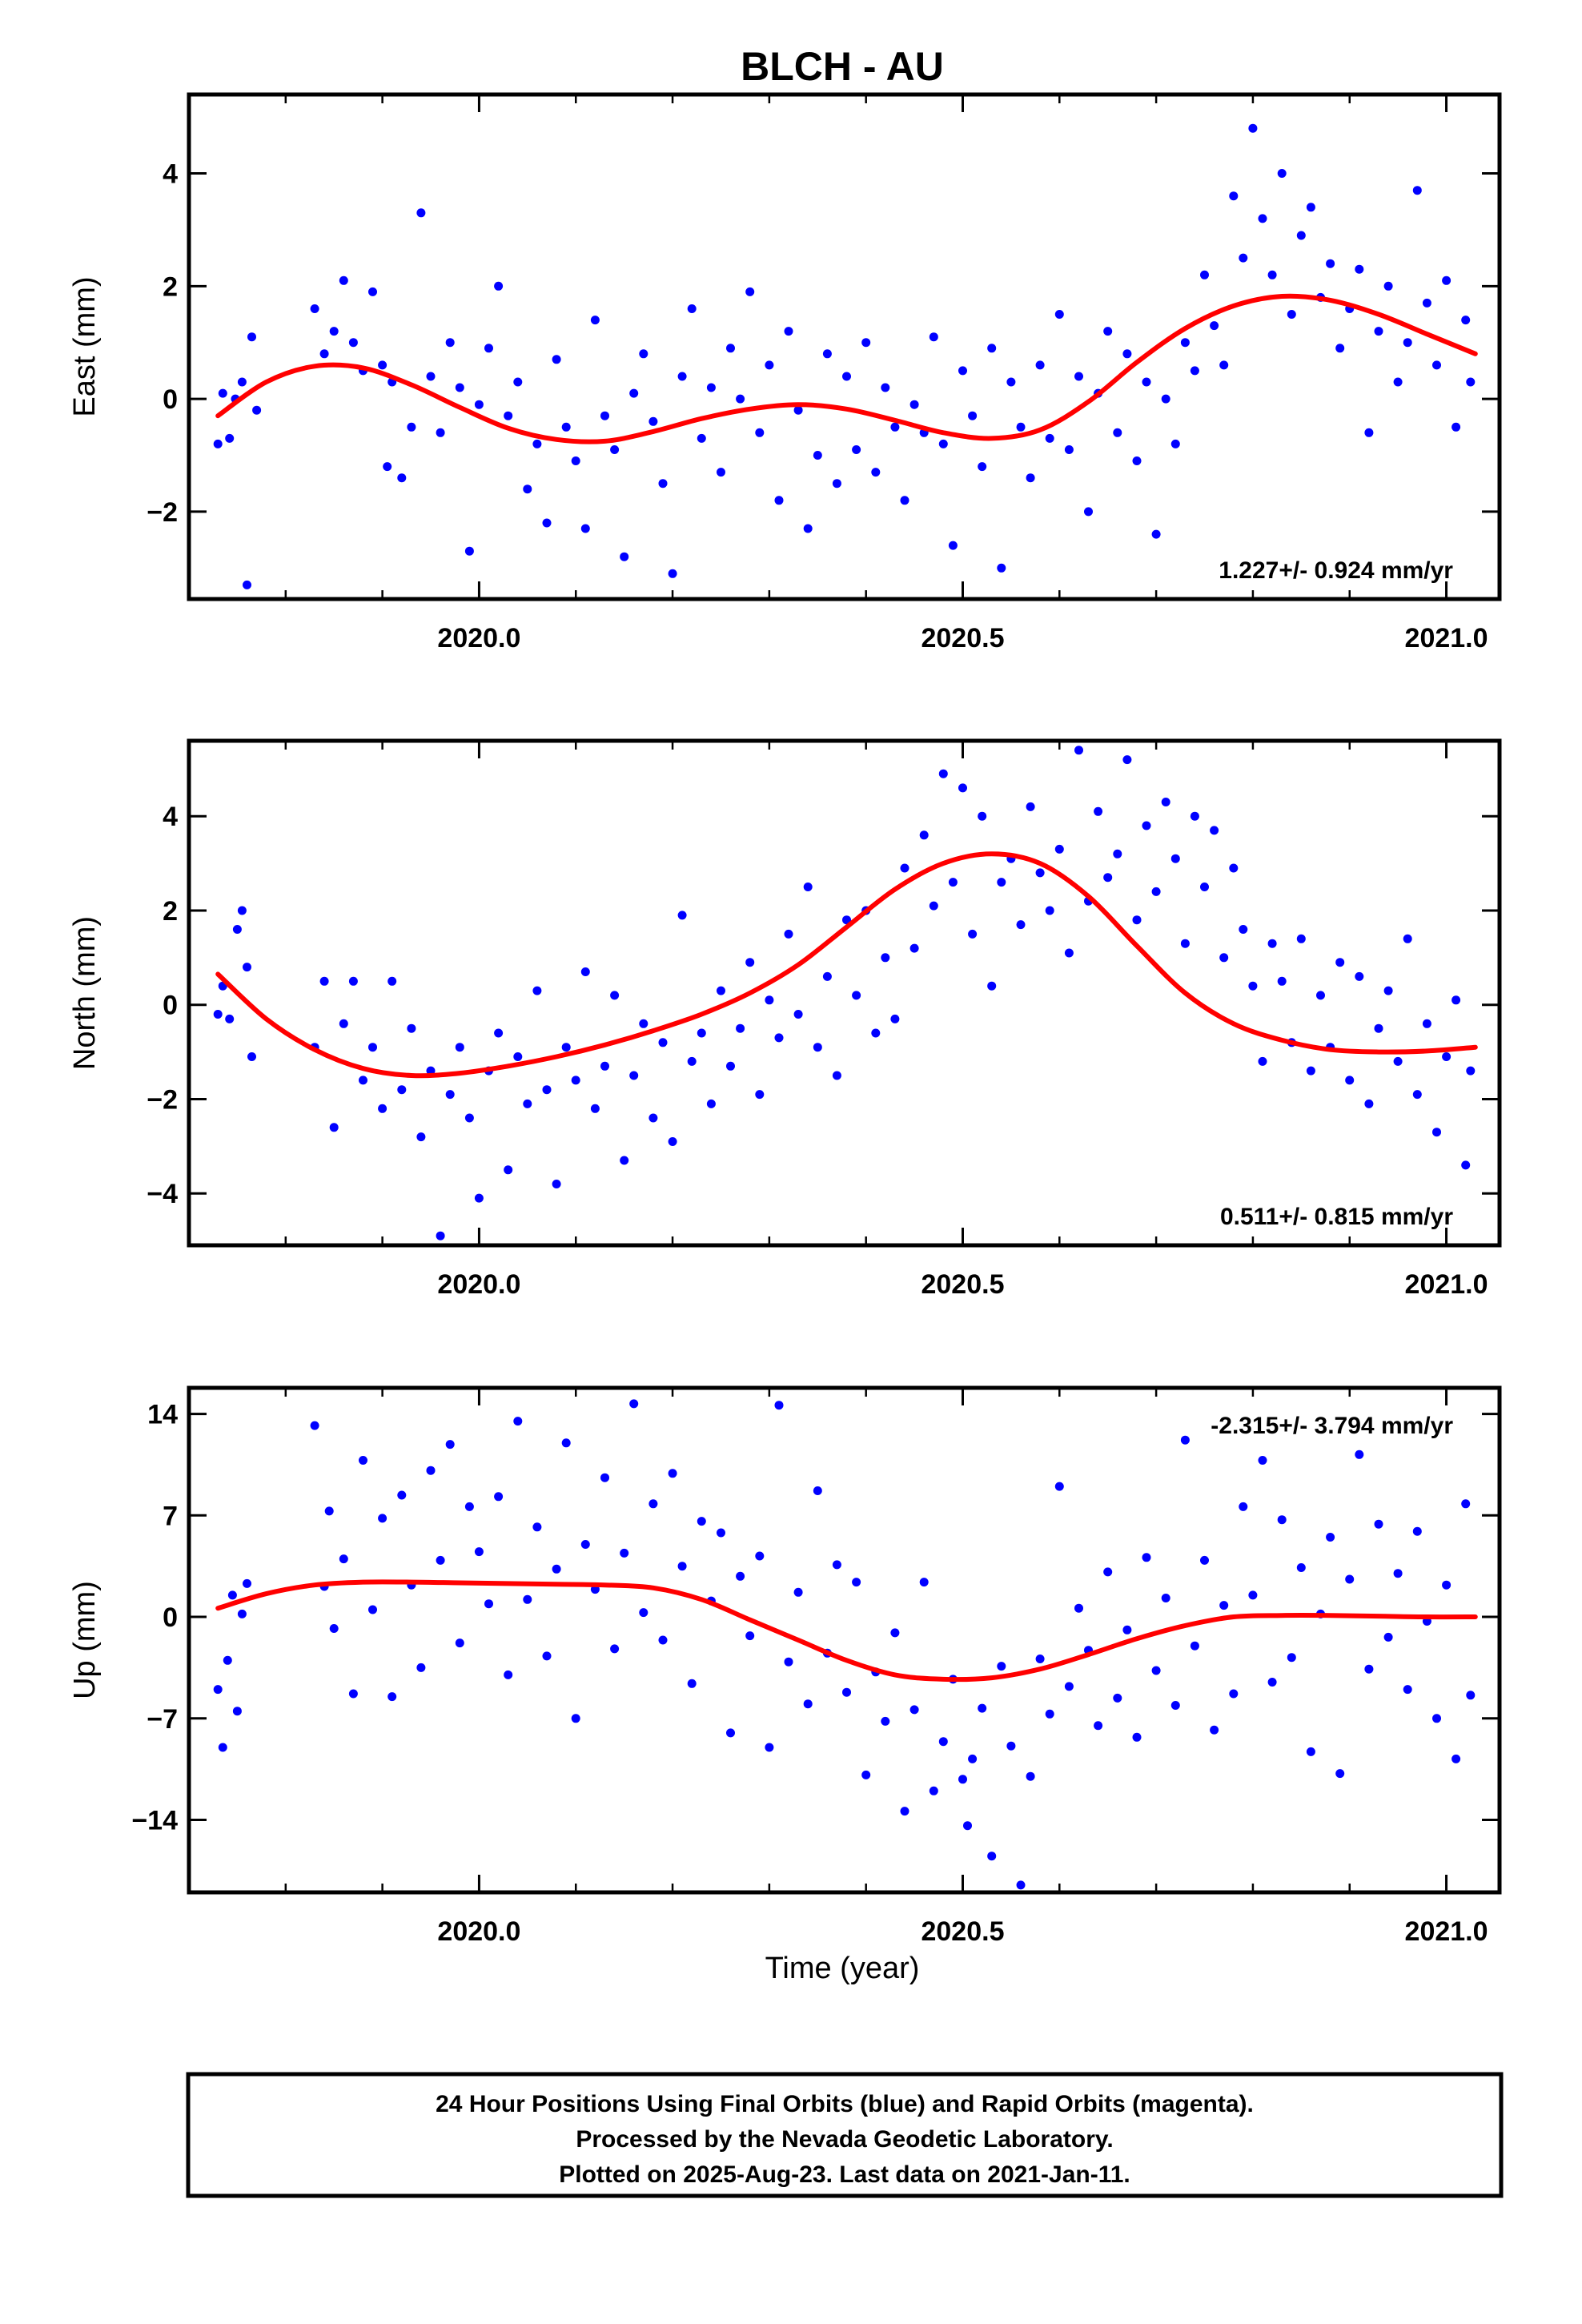  Describe the element at coordinates (479, 1284) in the screenshot. I see `x-tick-label: 2020.0` at that location.